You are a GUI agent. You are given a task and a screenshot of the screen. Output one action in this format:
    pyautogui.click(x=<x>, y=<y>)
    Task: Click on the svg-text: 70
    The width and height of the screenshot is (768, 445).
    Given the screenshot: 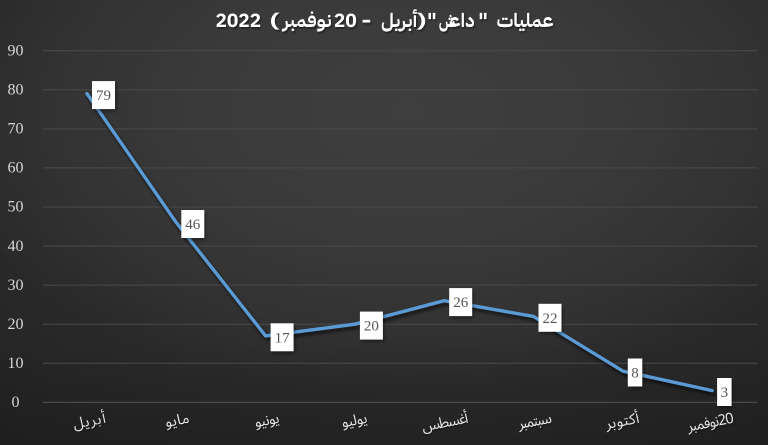 What is the action you would take?
    pyautogui.click(x=16, y=129)
    